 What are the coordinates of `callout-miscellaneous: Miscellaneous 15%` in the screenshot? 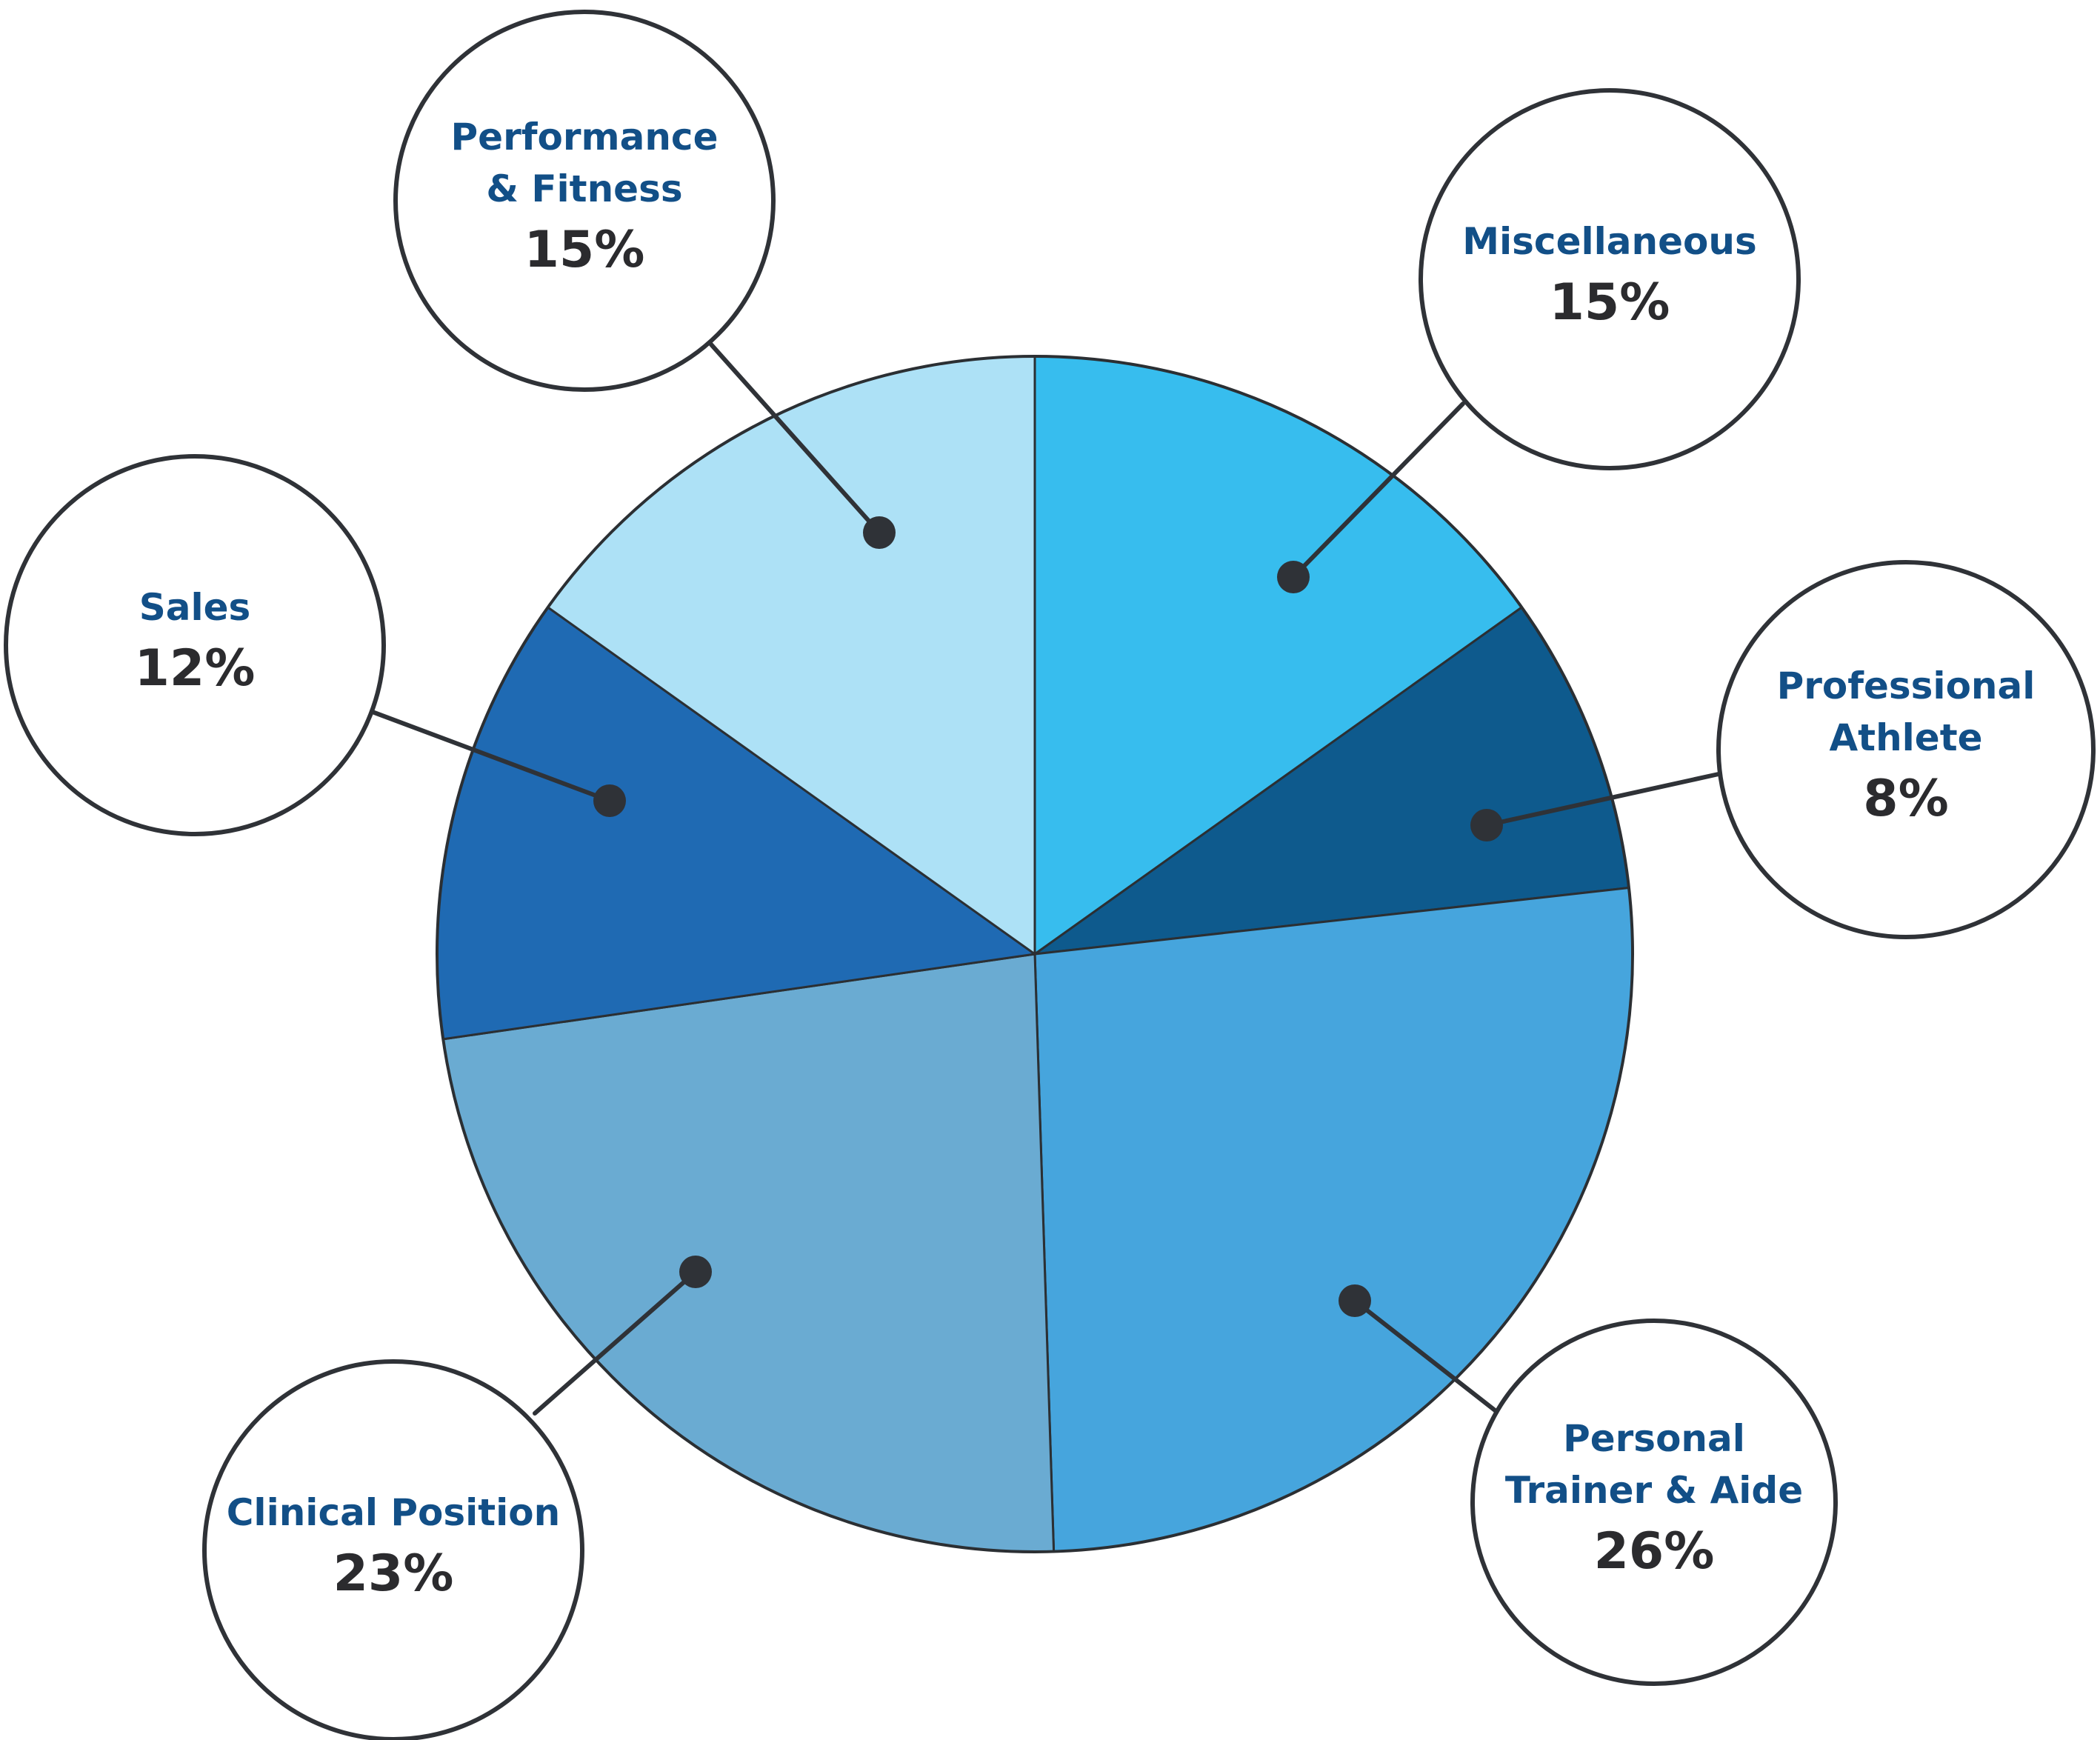 It's located at (1539, 340).